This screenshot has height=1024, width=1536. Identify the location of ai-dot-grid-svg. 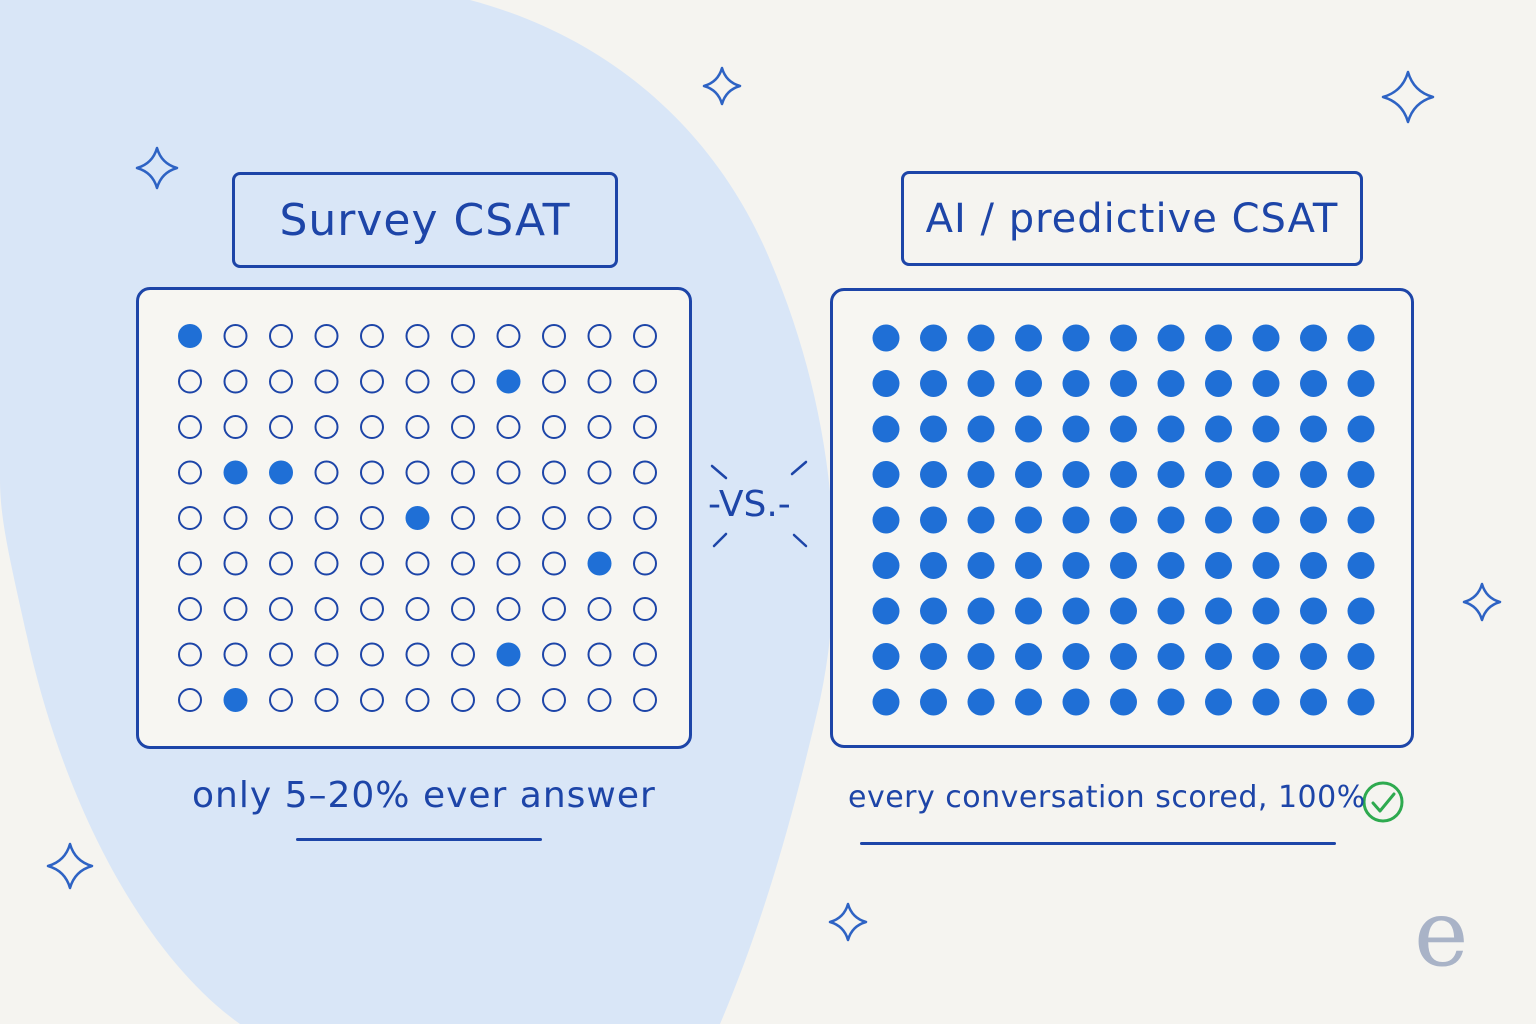
(1123, 520).